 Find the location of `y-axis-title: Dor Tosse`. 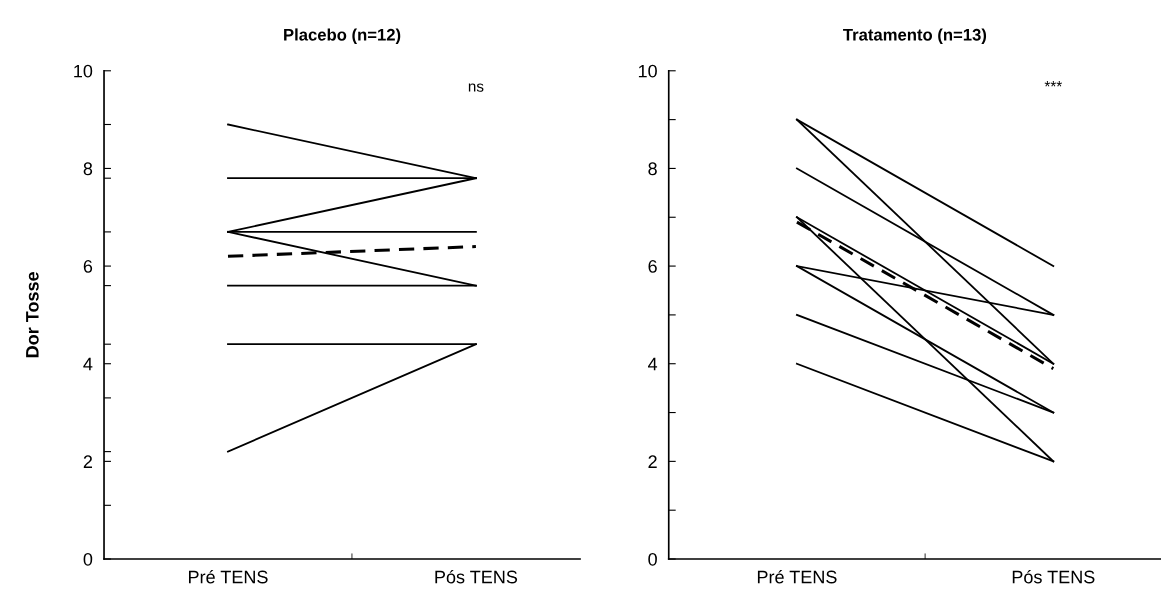

y-axis-title: Dor Tosse is located at coordinates (32, 315).